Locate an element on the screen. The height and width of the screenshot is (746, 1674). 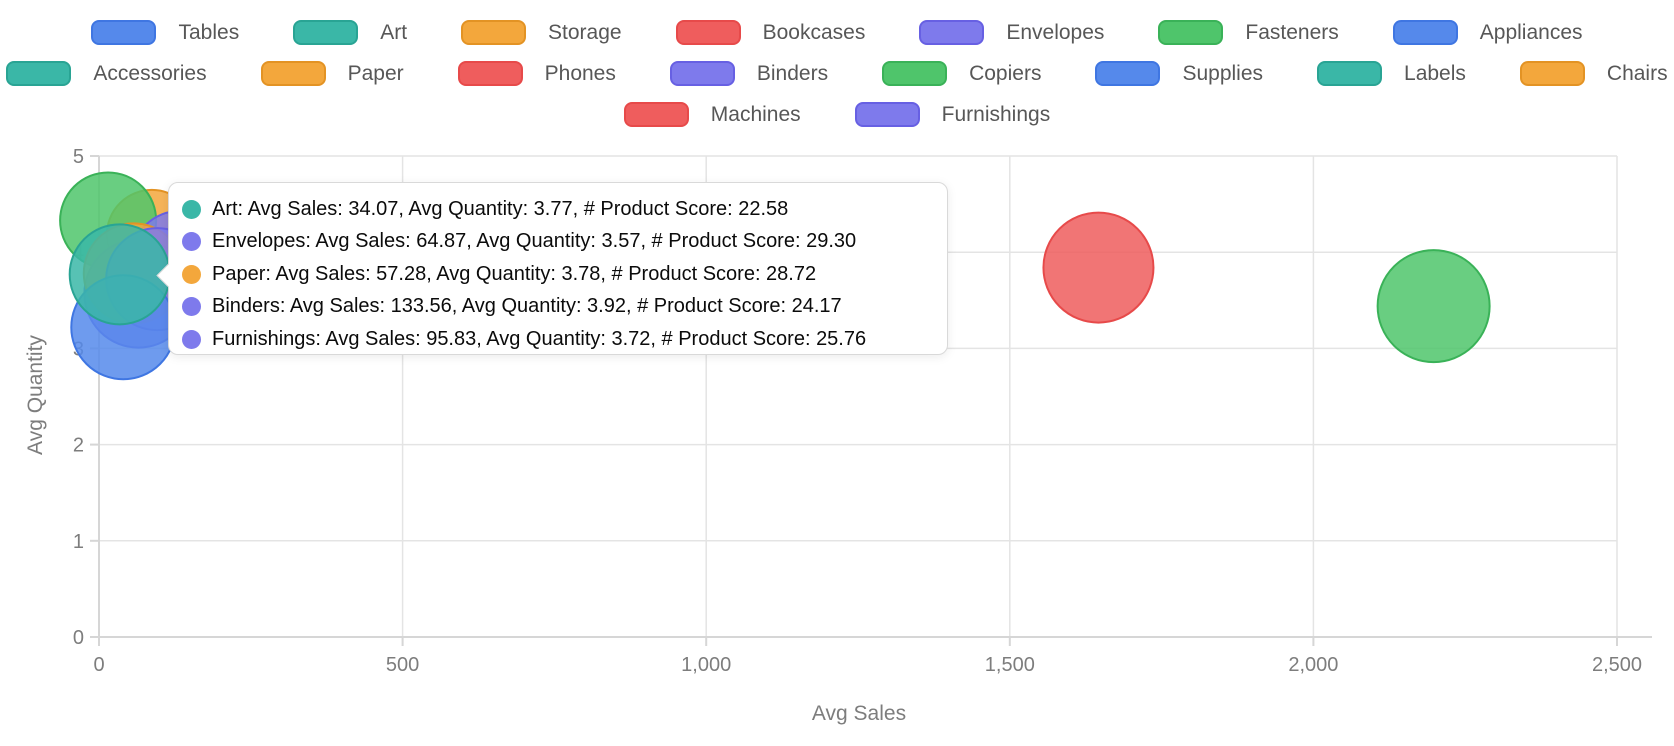
legend-item-art: Art is located at coordinates (350, 32).